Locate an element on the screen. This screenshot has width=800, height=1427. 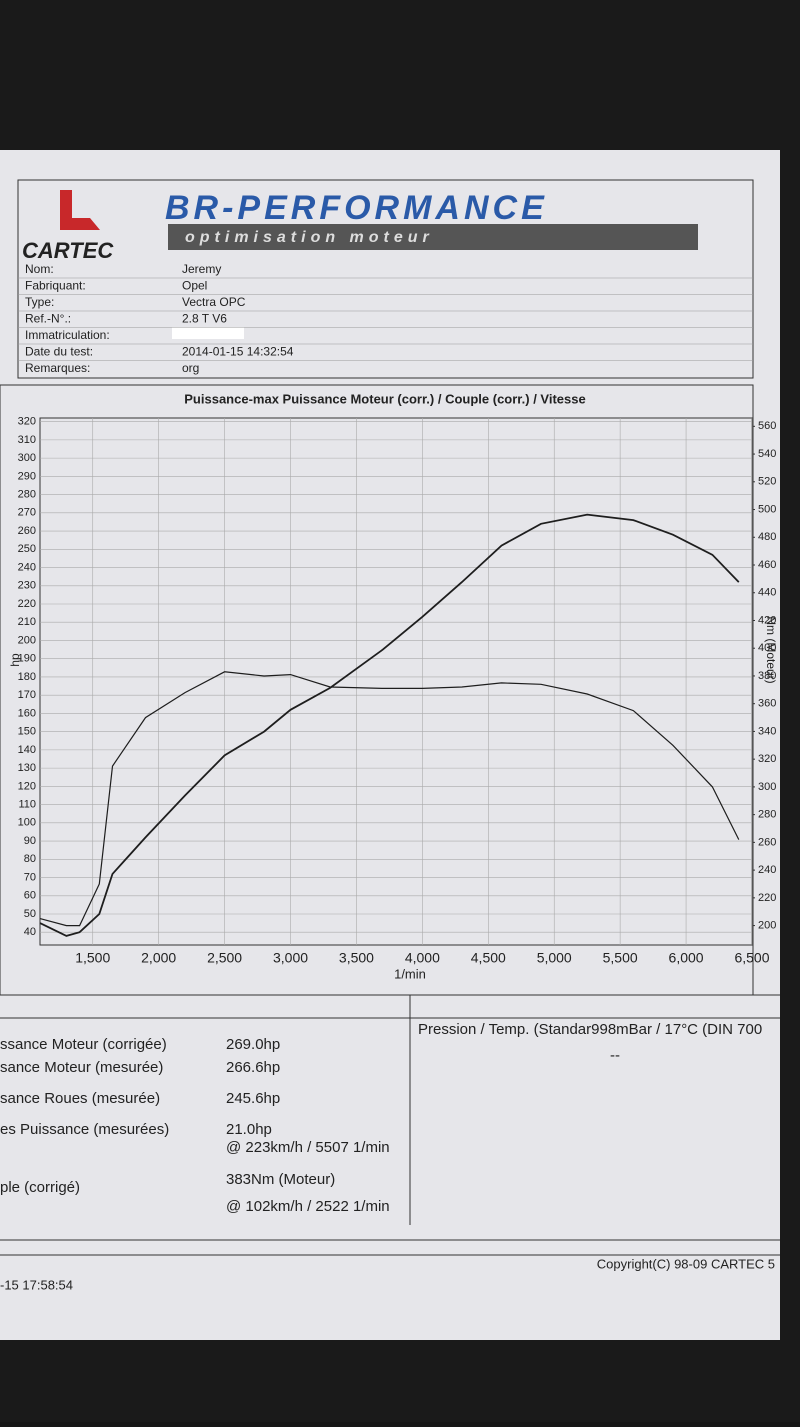
x-tick-label: 2,500 is located at coordinates (224, 958).